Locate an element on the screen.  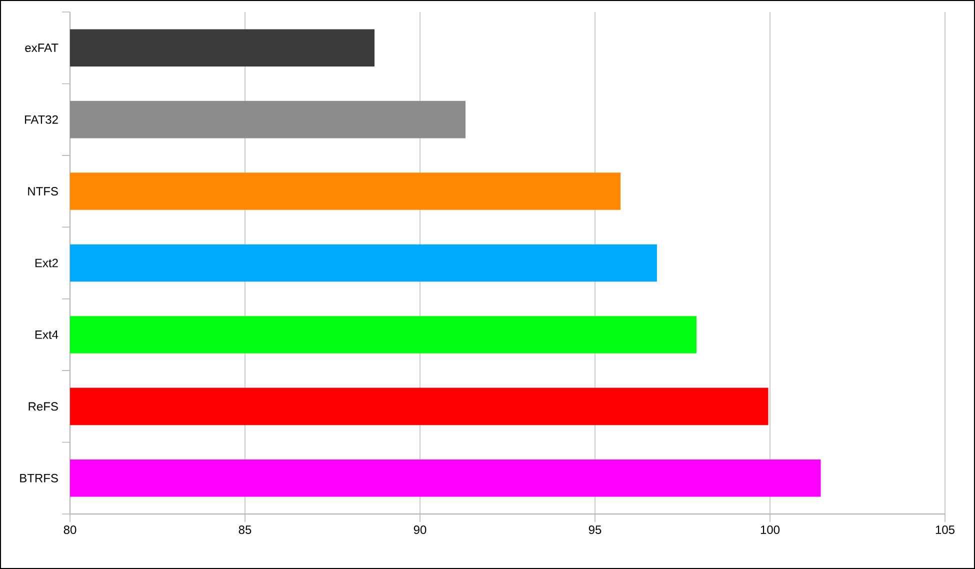
y-tick-label: ReFS is located at coordinates (43, 406).